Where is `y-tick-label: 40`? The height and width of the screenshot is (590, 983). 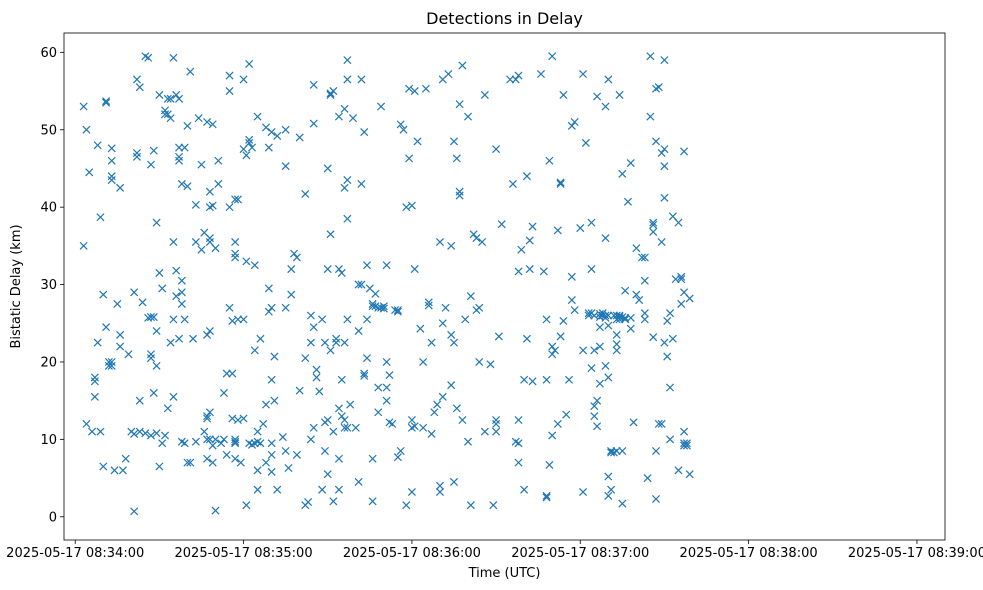
y-tick-label: 40 is located at coordinates (48, 208).